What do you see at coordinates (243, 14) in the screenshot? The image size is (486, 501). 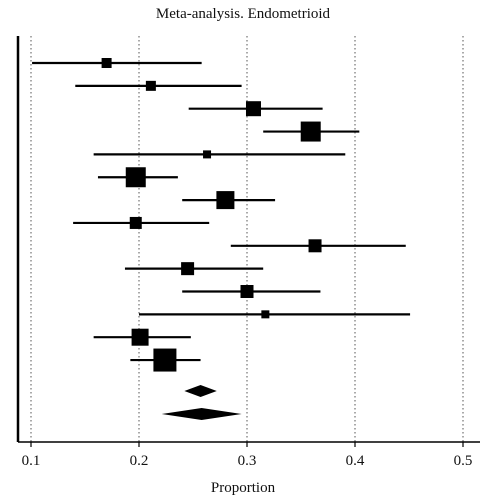 I see `chart-title: Meta-analysis. Endometrioid` at bounding box center [243, 14].